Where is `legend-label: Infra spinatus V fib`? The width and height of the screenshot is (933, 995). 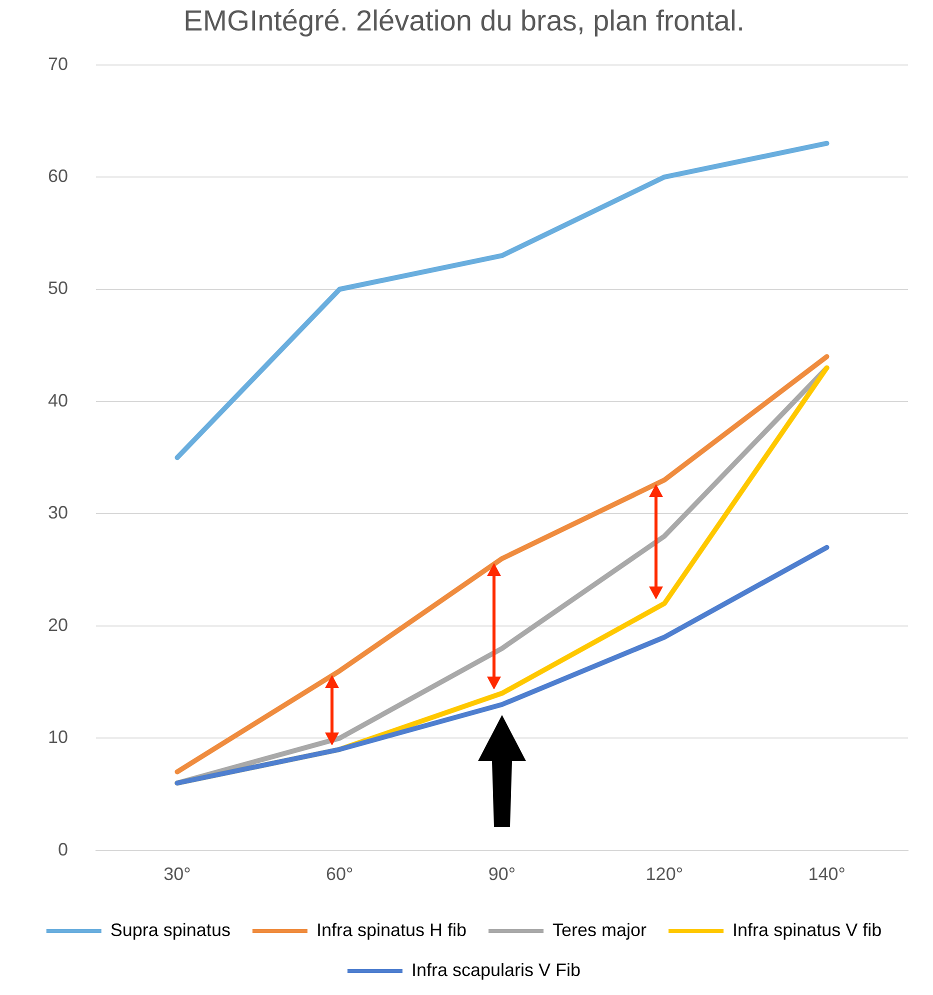
legend-label: Infra spinatus V fib is located at coordinates (807, 930).